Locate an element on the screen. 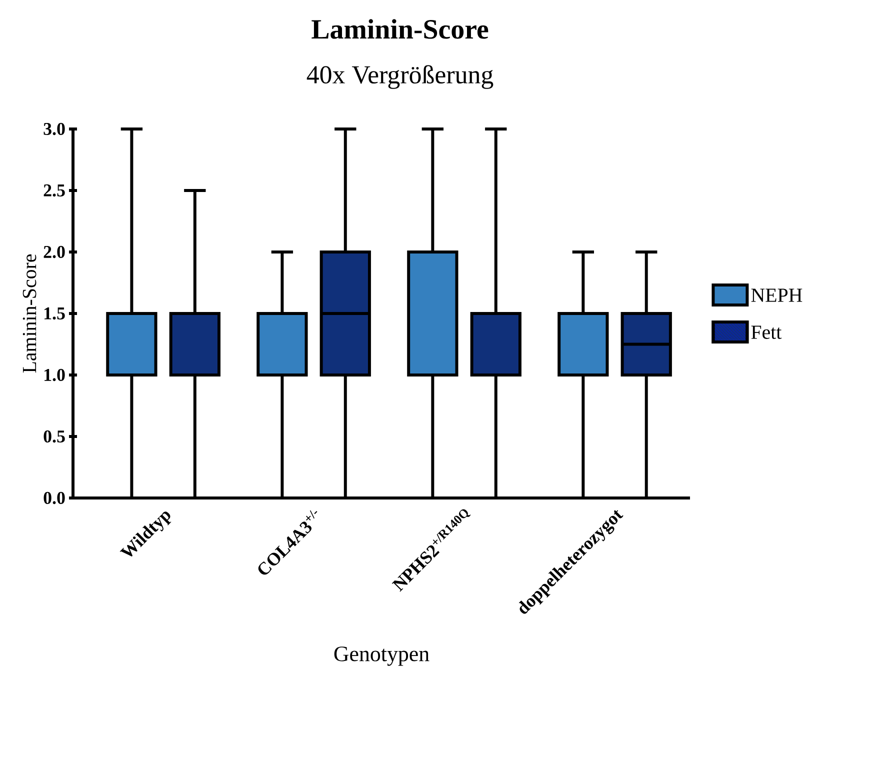 This screenshot has width=874, height=769. legend-label: Fett is located at coordinates (766, 332).